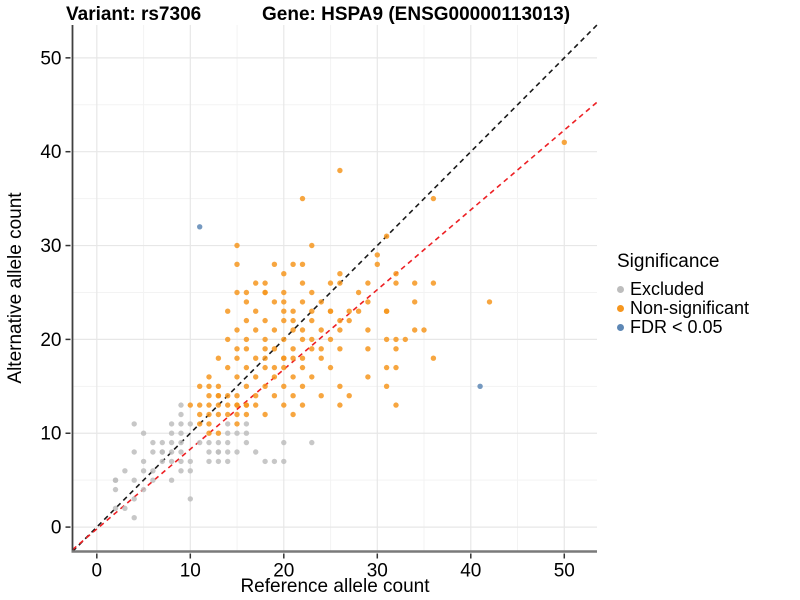 The image size is (800, 600). Describe the element at coordinates (620, 327) in the screenshot. I see `fdr-dot-icon` at that location.